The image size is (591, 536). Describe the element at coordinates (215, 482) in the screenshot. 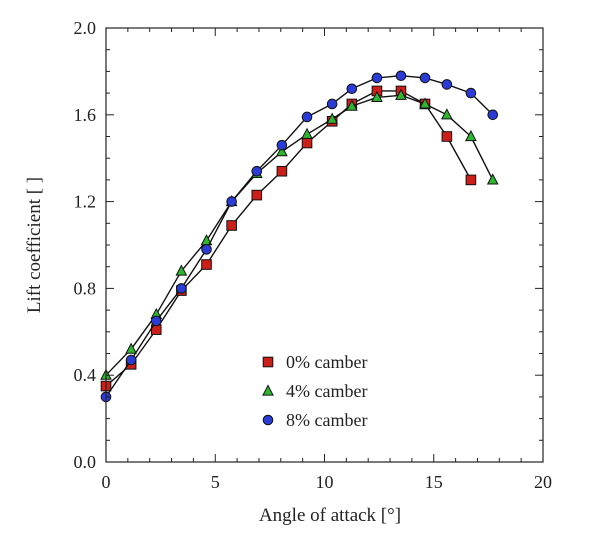

I see `x-tick-label: 5` at that location.